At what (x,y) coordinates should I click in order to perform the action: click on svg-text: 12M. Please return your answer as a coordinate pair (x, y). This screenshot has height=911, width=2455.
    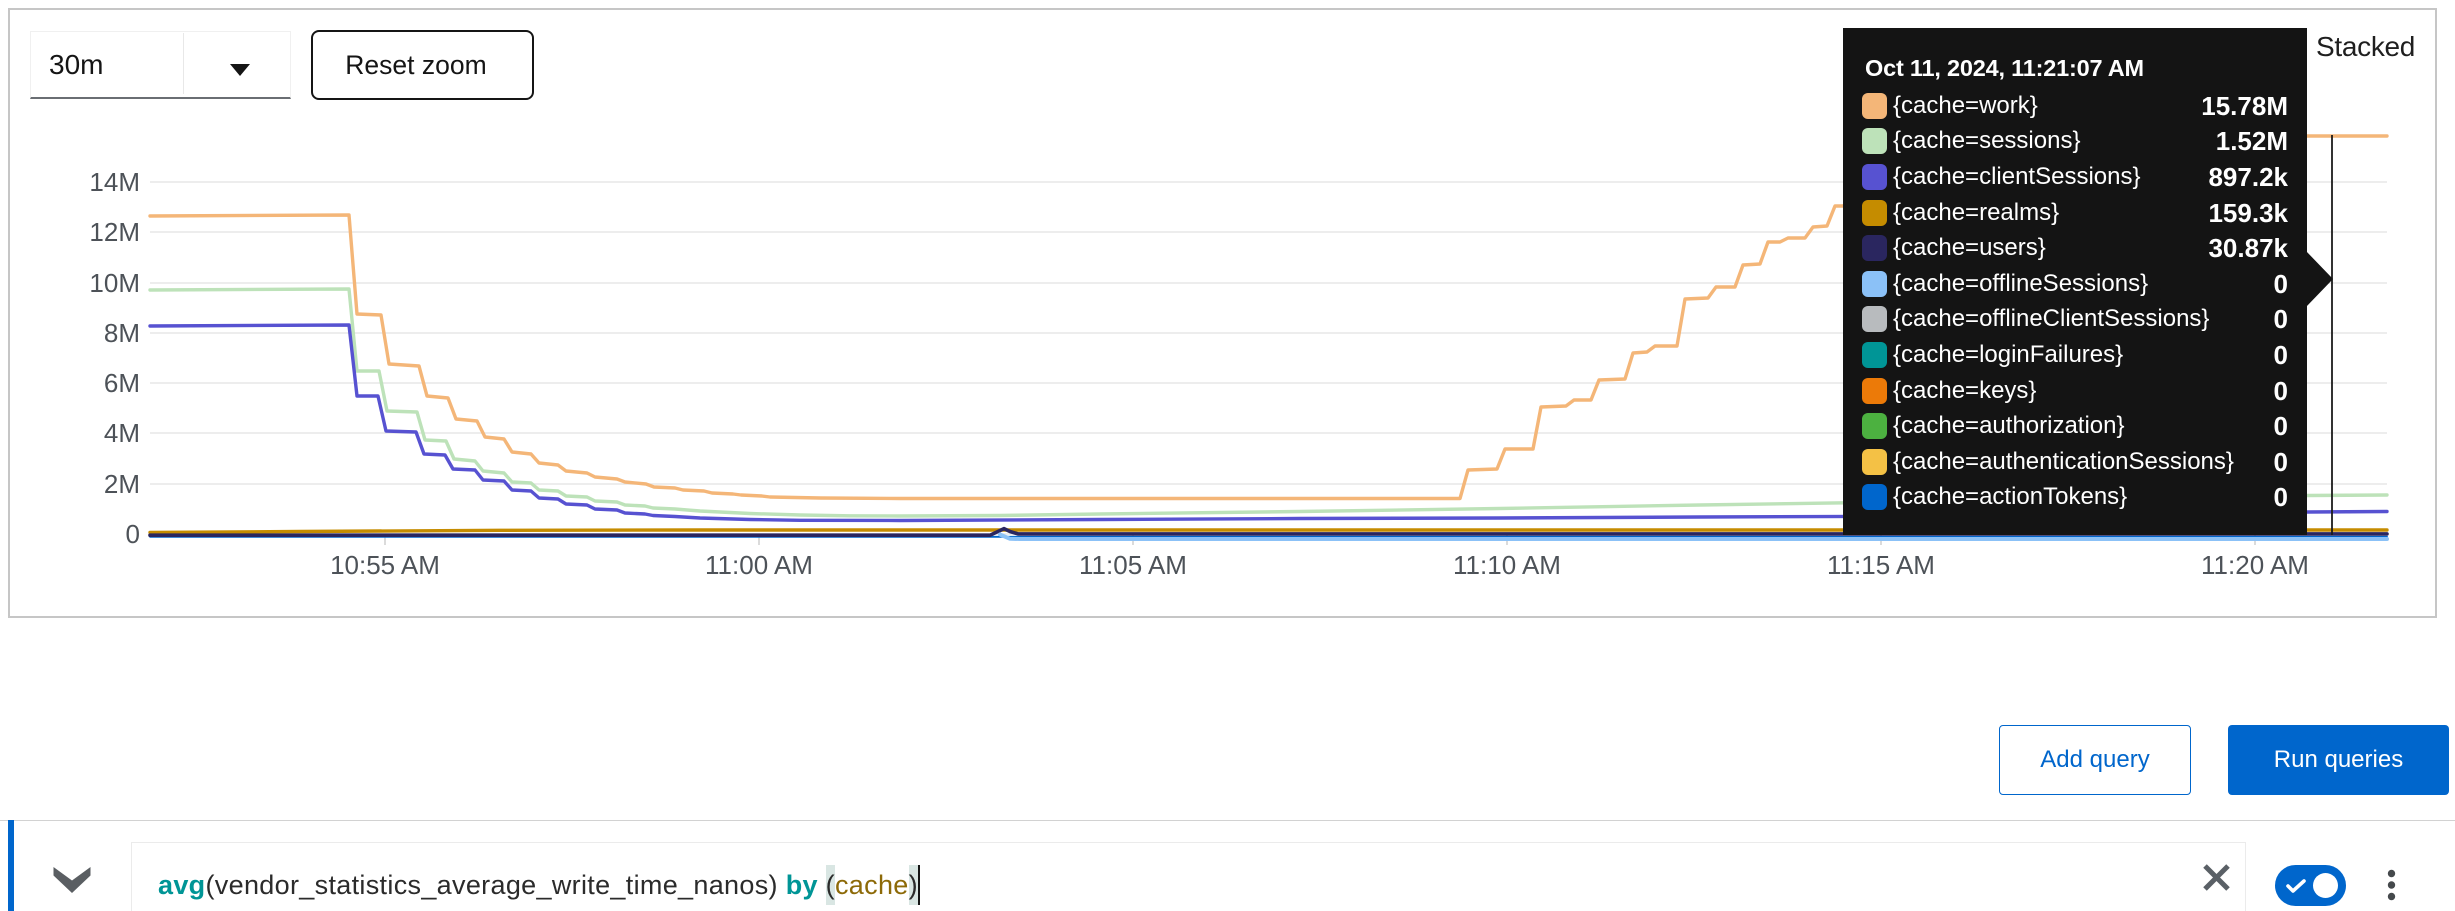
    Looking at the image, I should click on (114, 232).